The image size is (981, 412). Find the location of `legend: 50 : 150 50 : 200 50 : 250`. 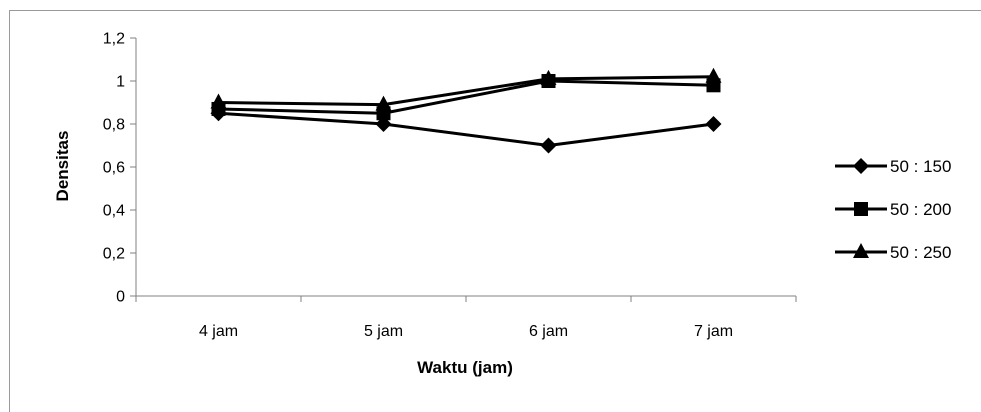

legend: 50 : 150 50 : 200 50 : 250 is located at coordinates (893, 209).